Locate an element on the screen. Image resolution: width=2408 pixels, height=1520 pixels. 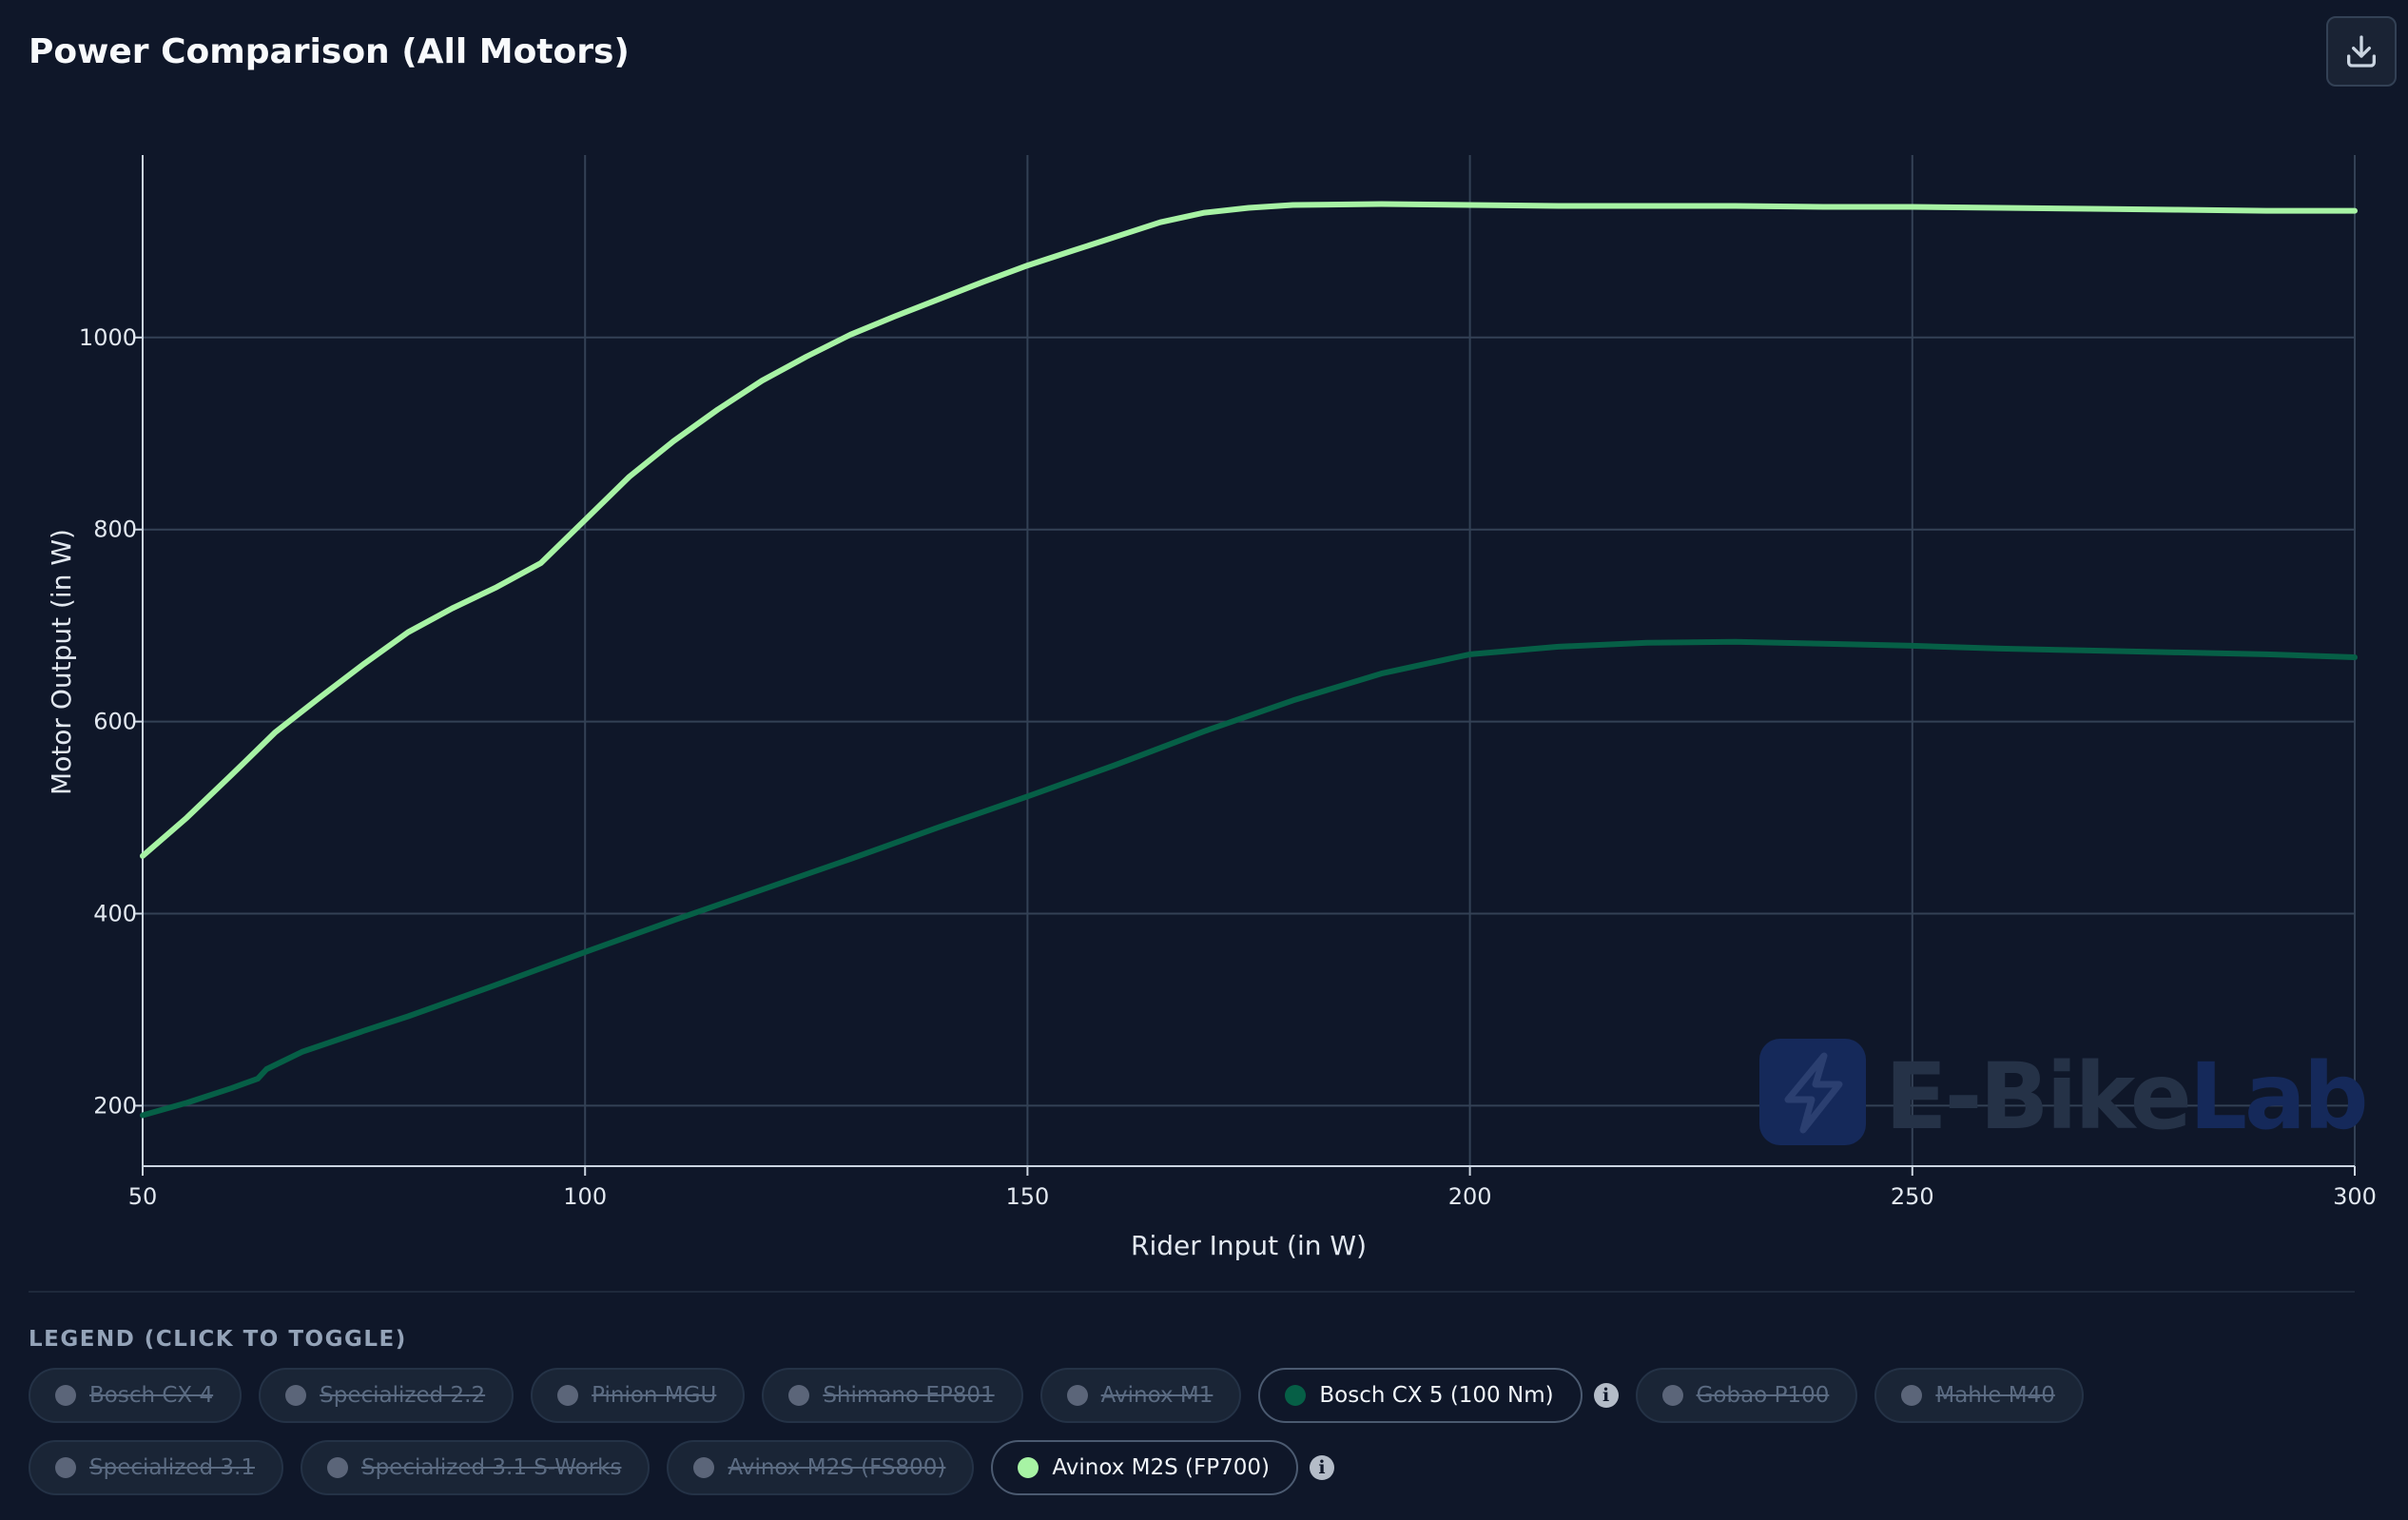
watermark: E-BikeLab is located at coordinates (2064, 1095).